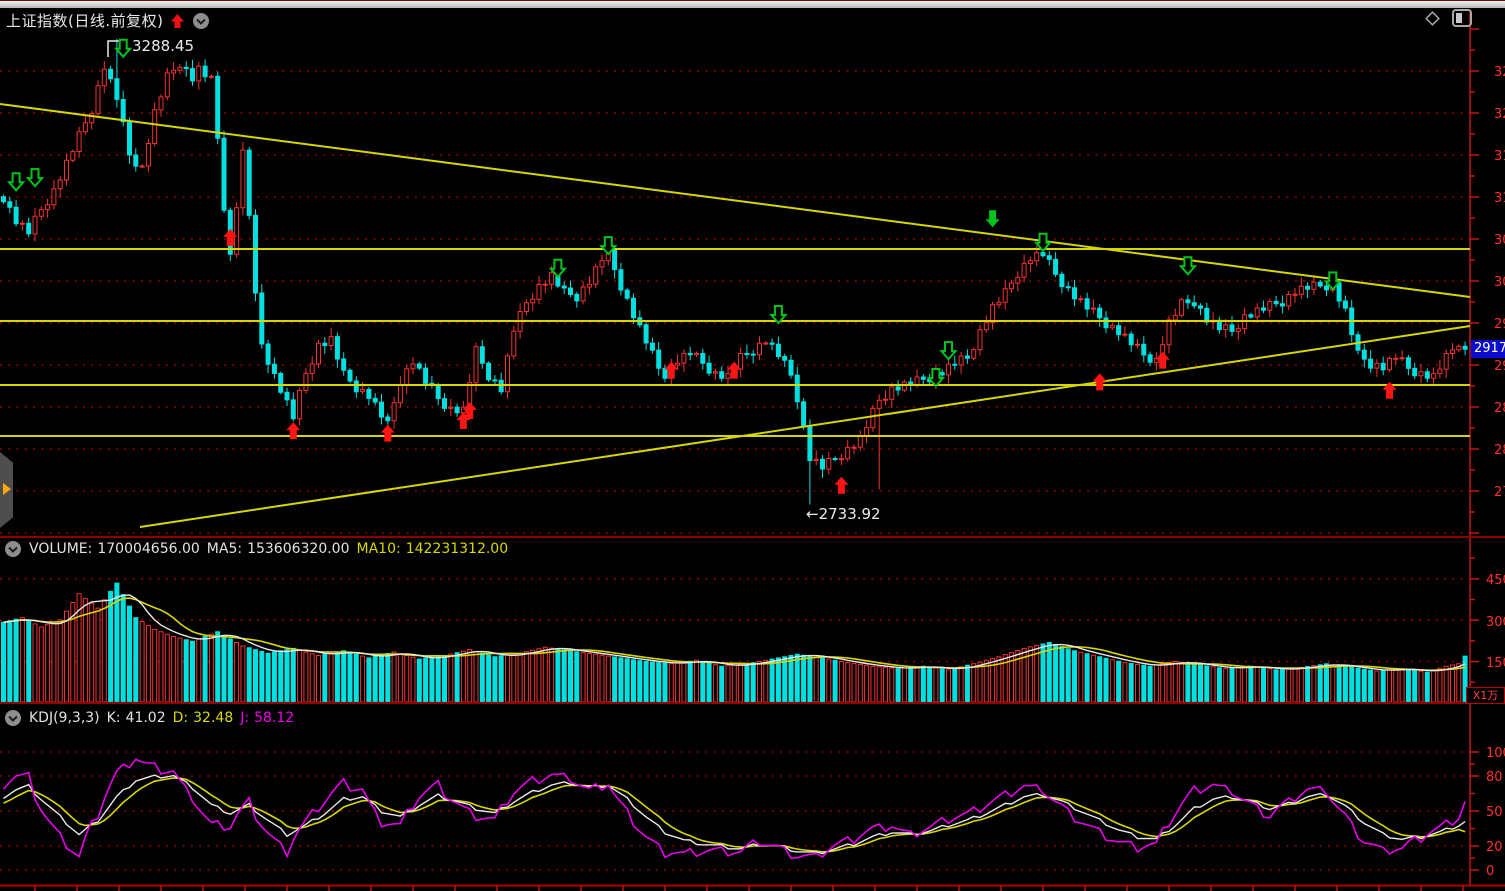 This screenshot has width=1505, height=891. What do you see at coordinates (267, 718) in the screenshot?
I see `kdj-j-readout: J: 58.12` at bounding box center [267, 718].